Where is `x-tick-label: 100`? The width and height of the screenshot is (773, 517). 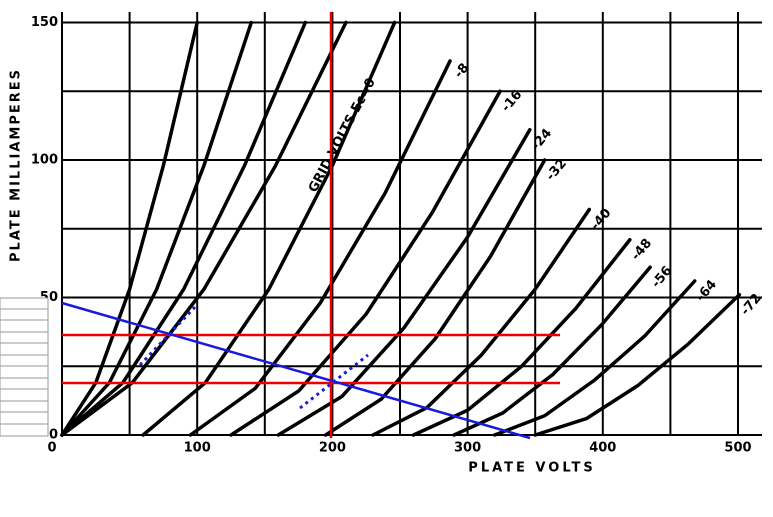 x-tick-label: 100 is located at coordinates (197, 448).